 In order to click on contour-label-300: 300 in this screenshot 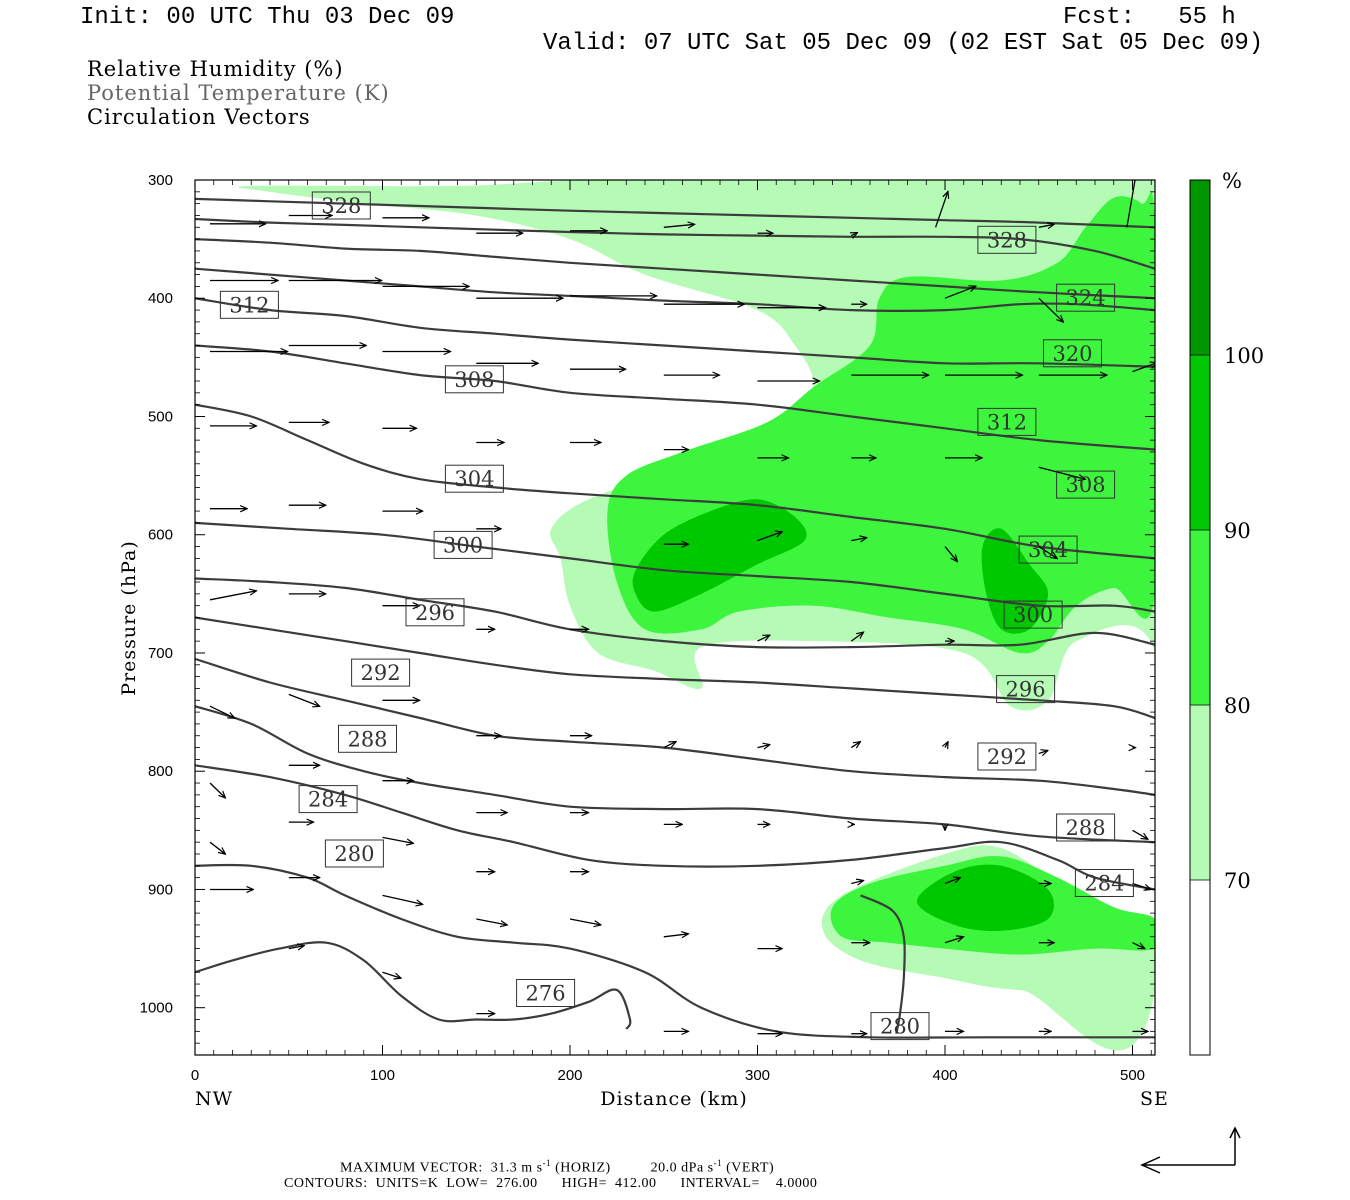, I will do `click(463, 544)`.